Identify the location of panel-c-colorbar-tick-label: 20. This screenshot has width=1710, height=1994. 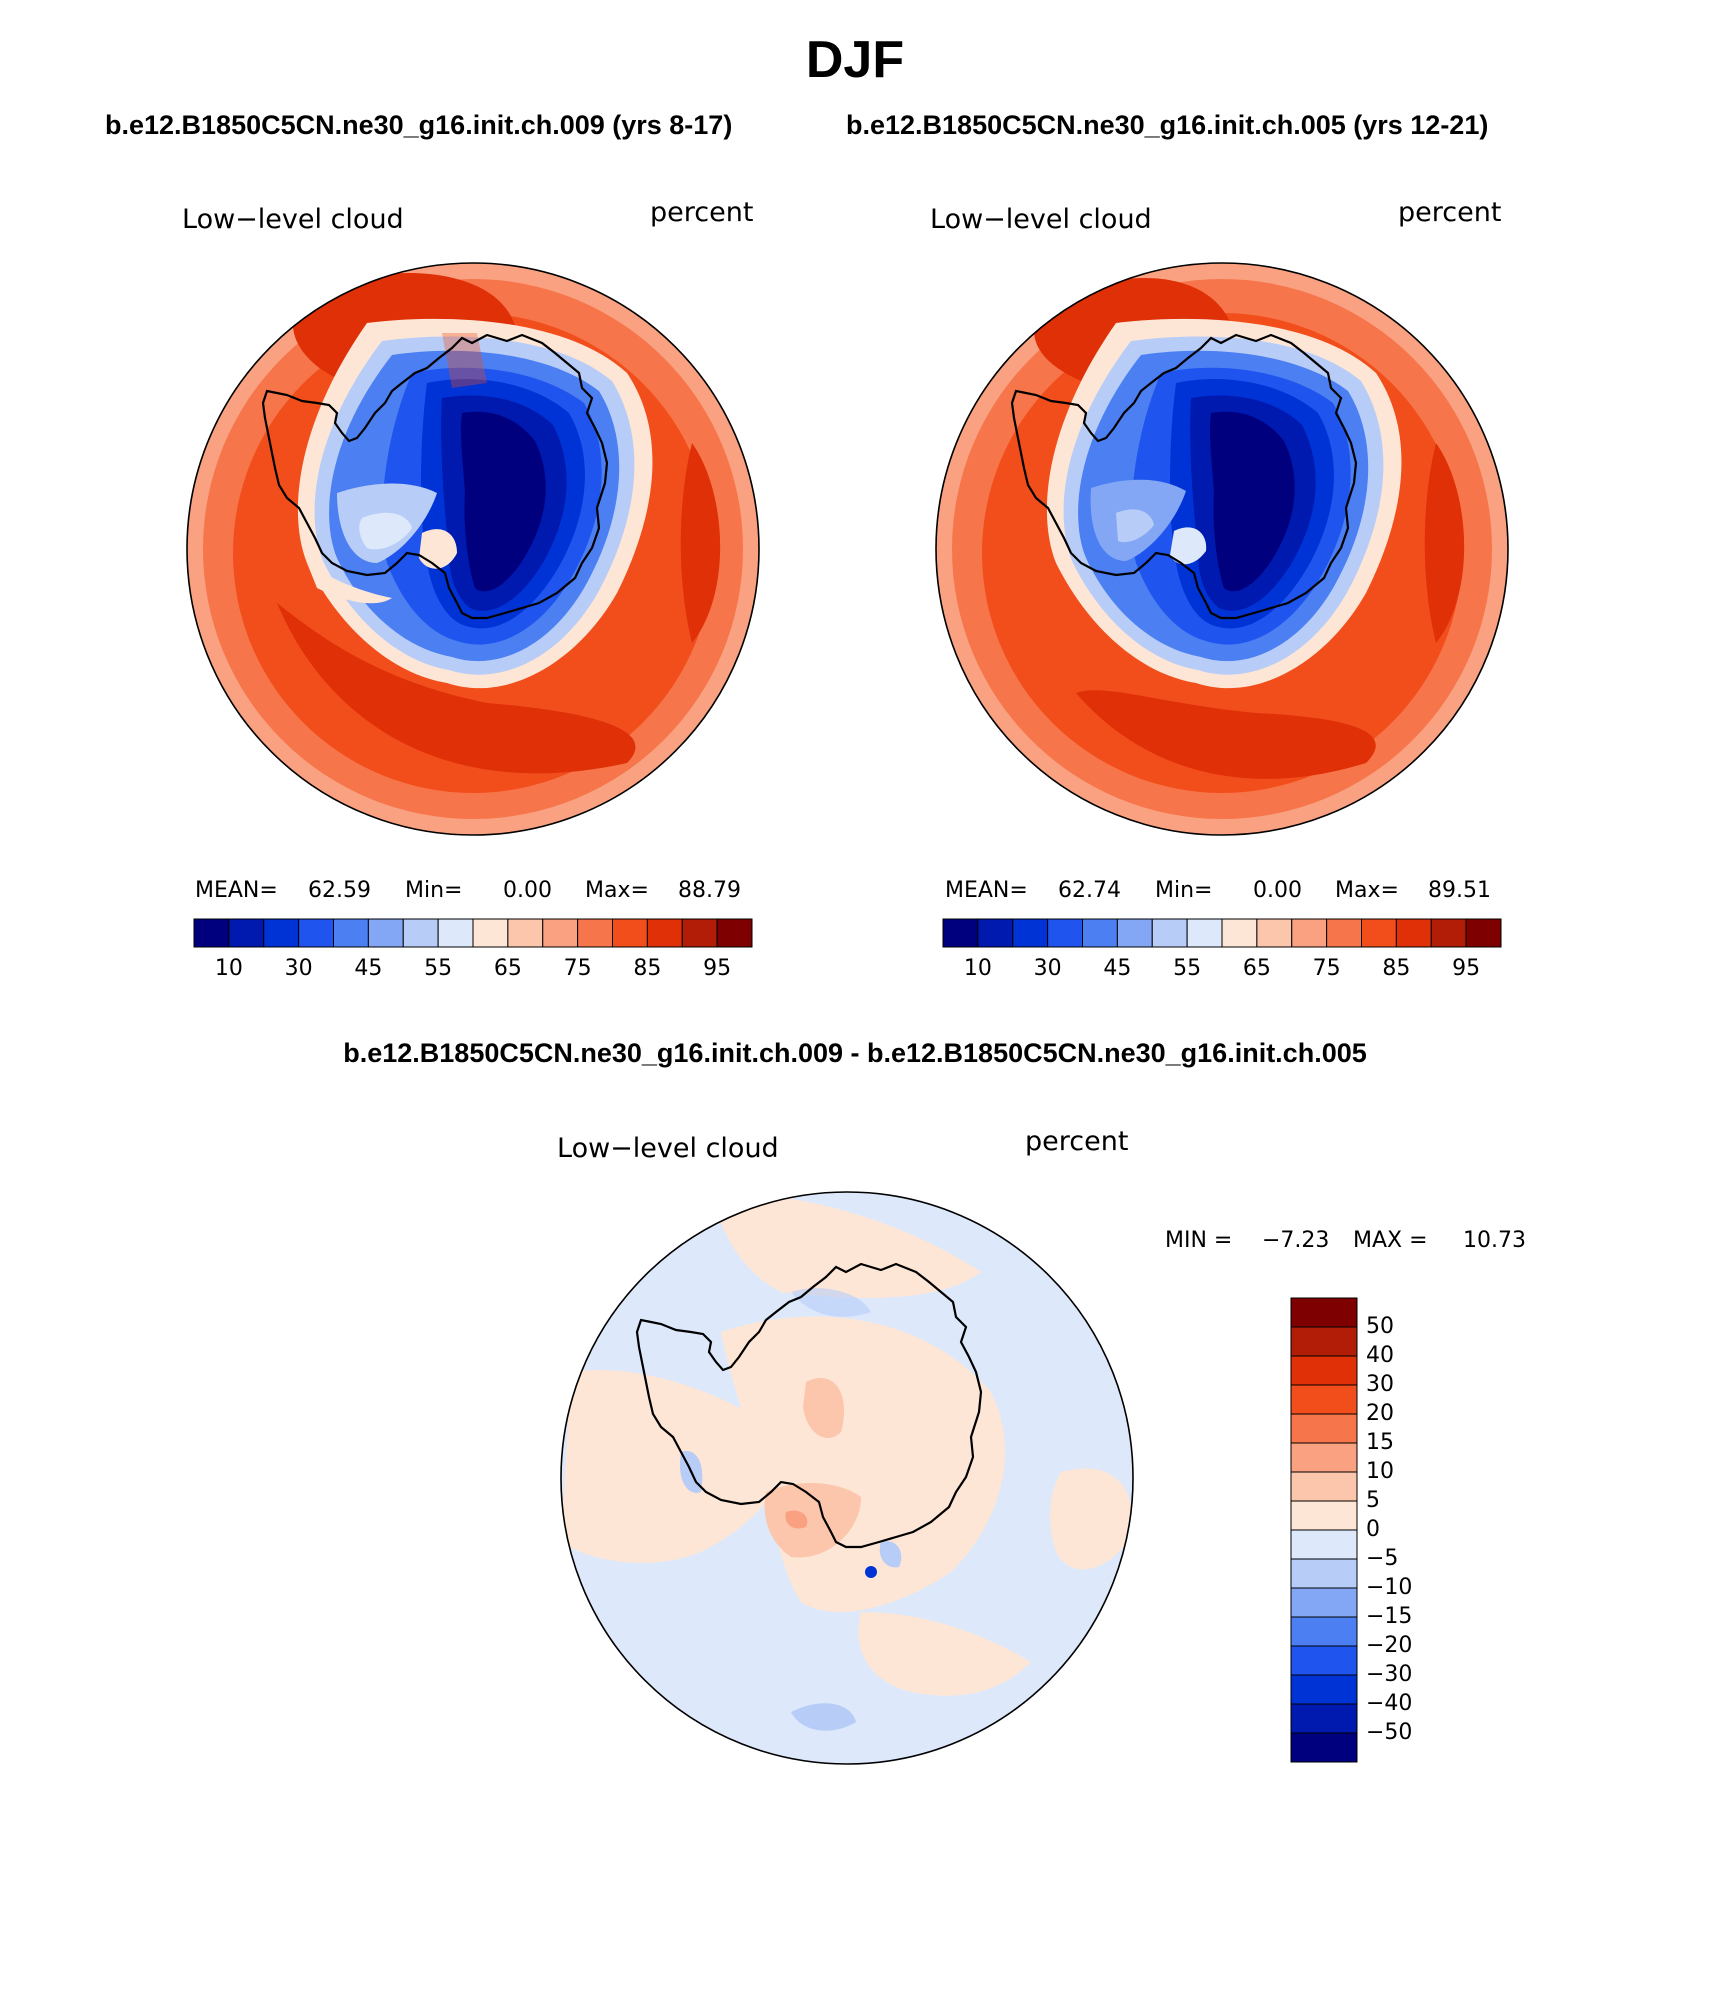
(1380, 1413).